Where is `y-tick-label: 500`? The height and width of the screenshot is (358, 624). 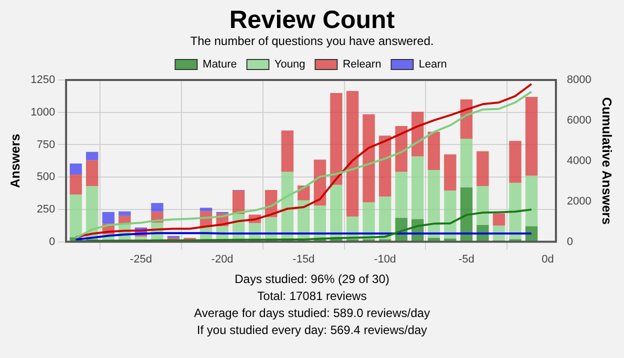
y-tick-label: 500 is located at coordinates (46, 177).